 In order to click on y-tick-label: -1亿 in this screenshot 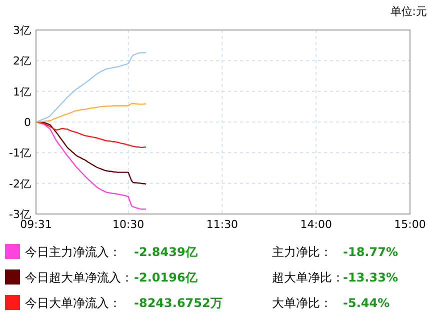, I will do `click(20, 153)`.